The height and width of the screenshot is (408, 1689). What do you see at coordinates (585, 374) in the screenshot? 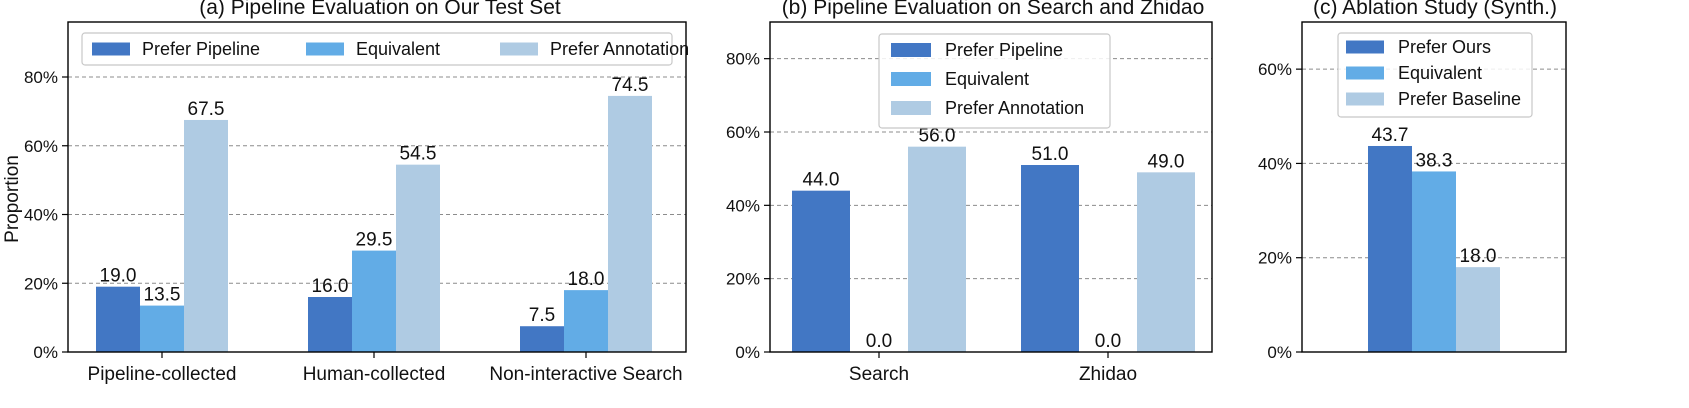
I see `x-tick-label: Non-interactive Search` at bounding box center [585, 374].